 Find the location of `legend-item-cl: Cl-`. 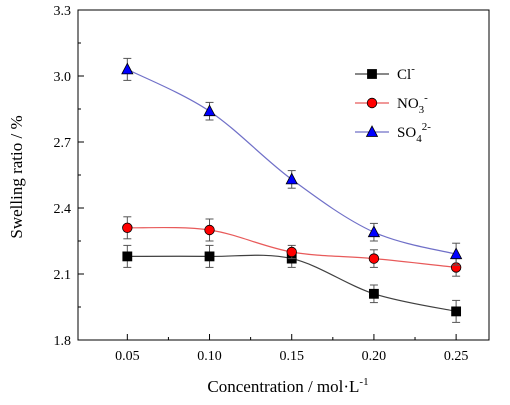

legend-item-cl: Cl- is located at coordinates (385, 73).